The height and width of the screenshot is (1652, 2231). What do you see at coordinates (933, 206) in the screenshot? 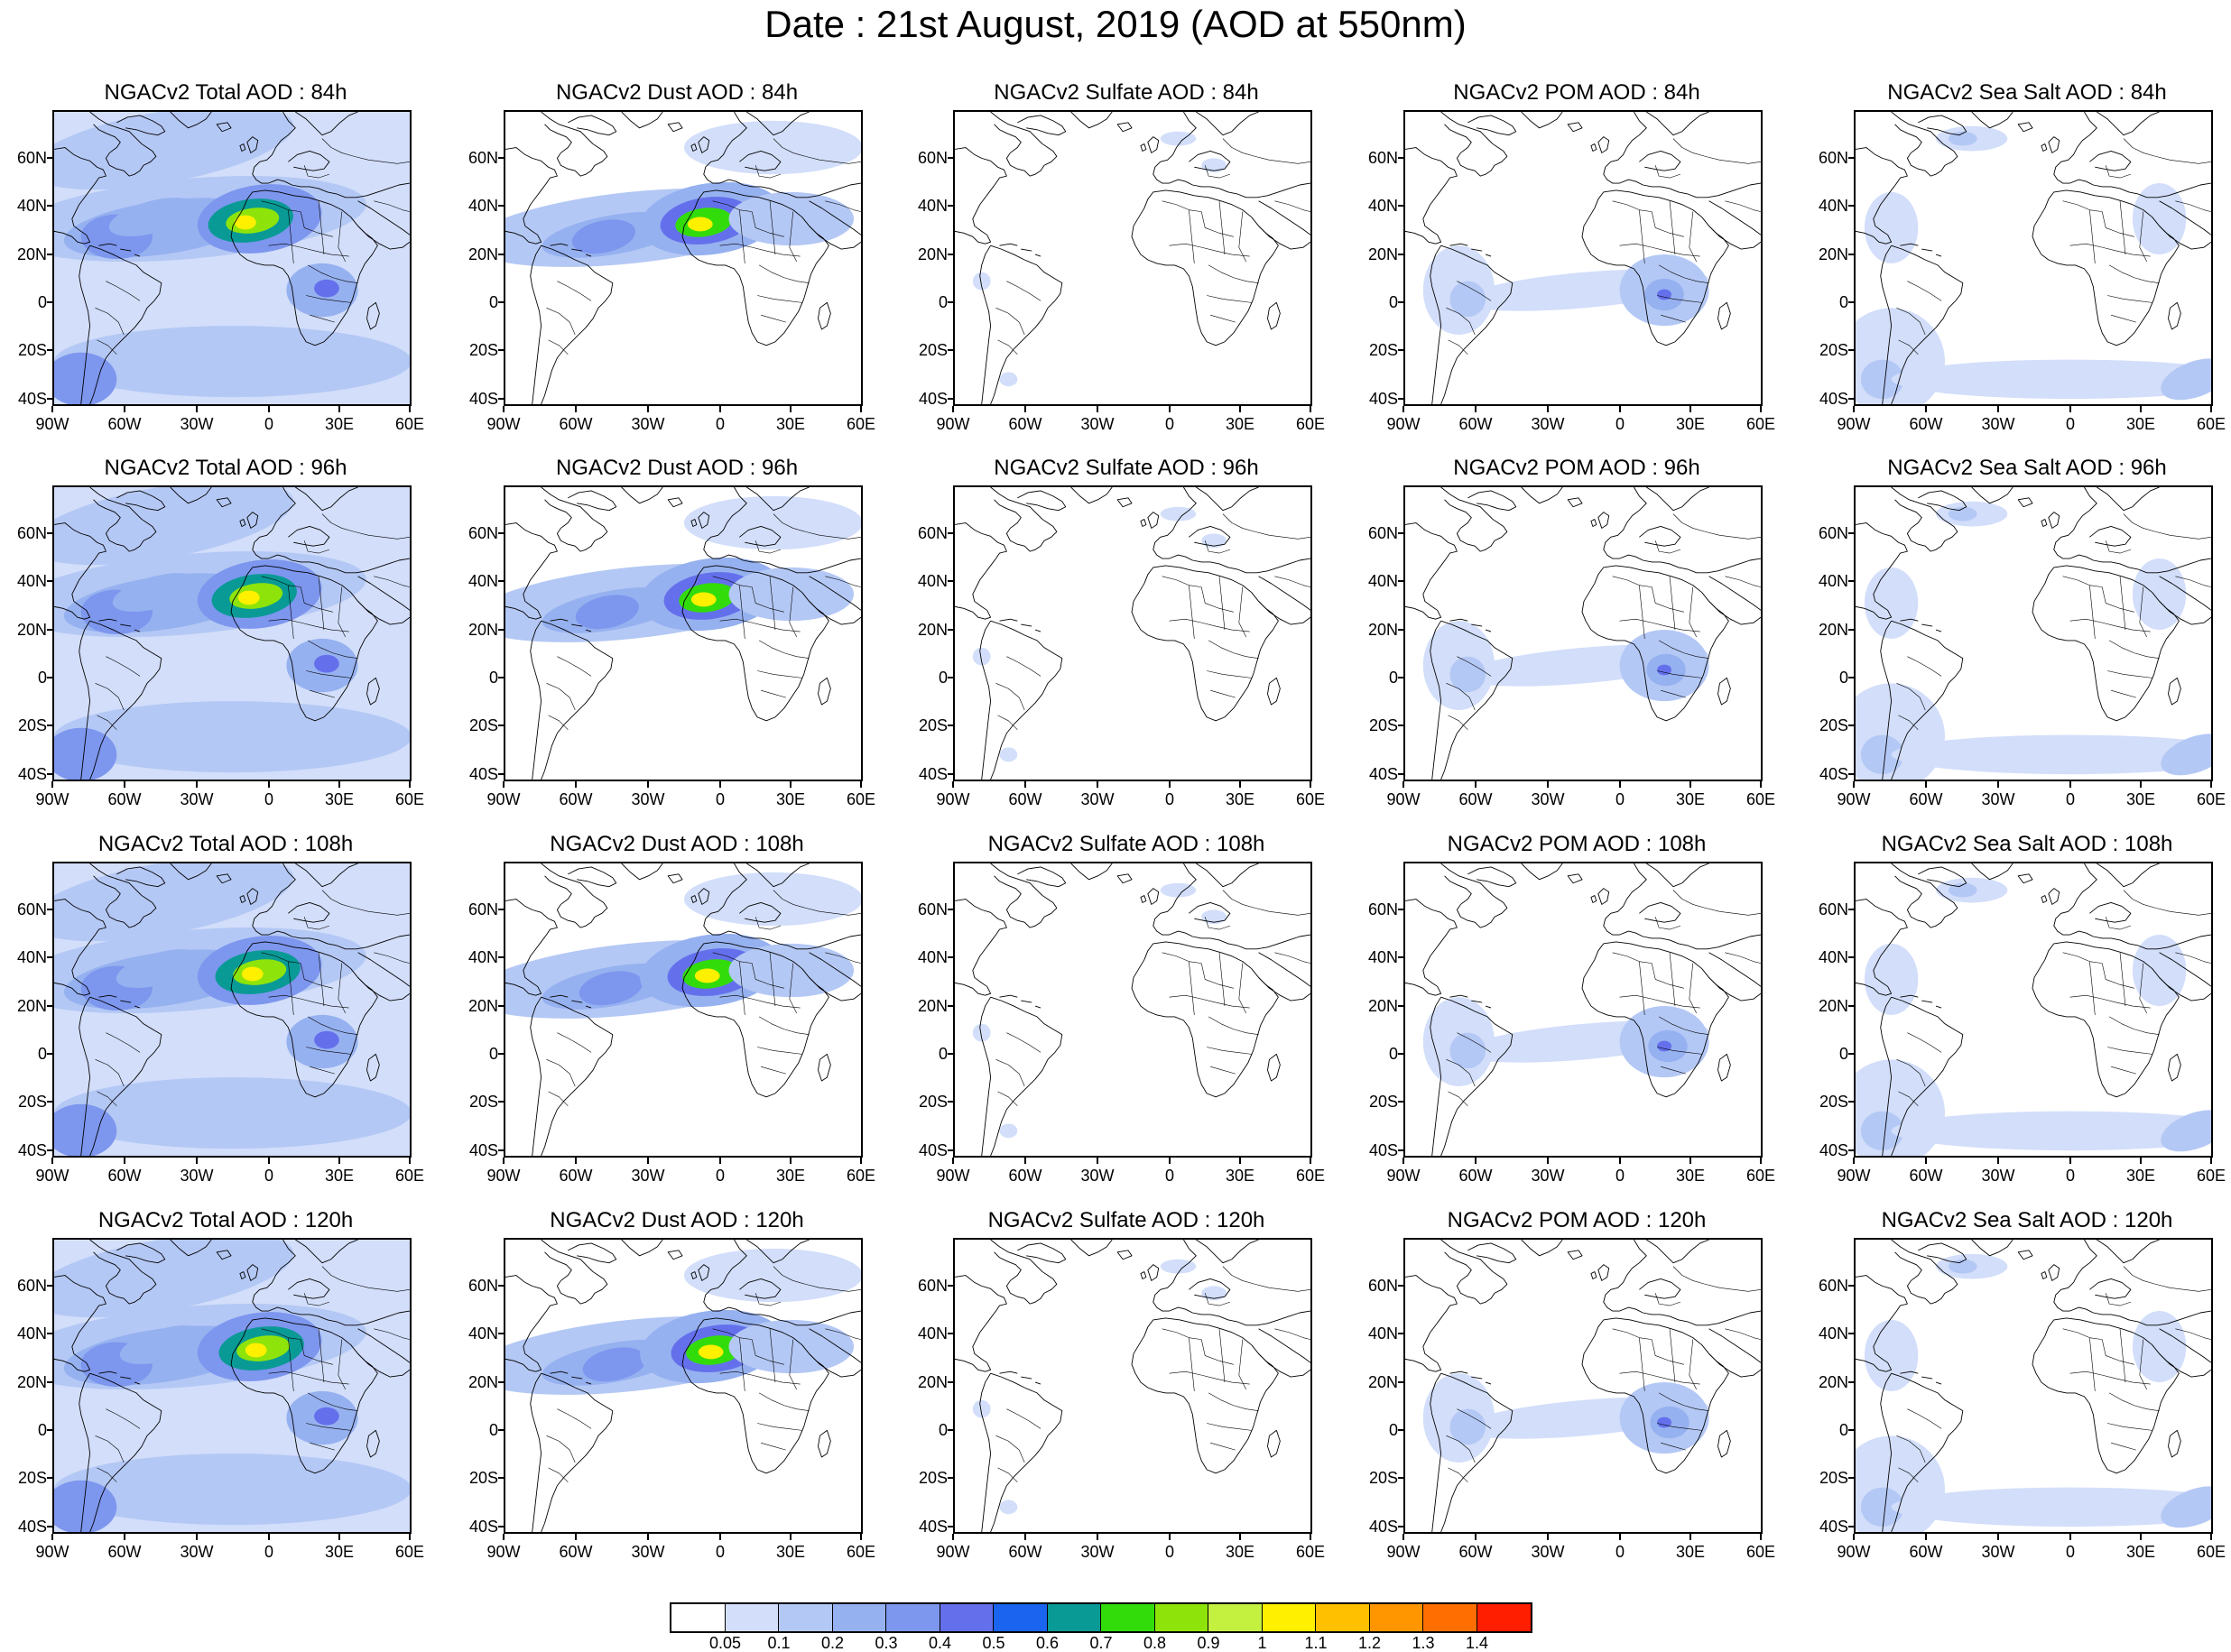
I see `latitude-label: 40N` at bounding box center [933, 206].